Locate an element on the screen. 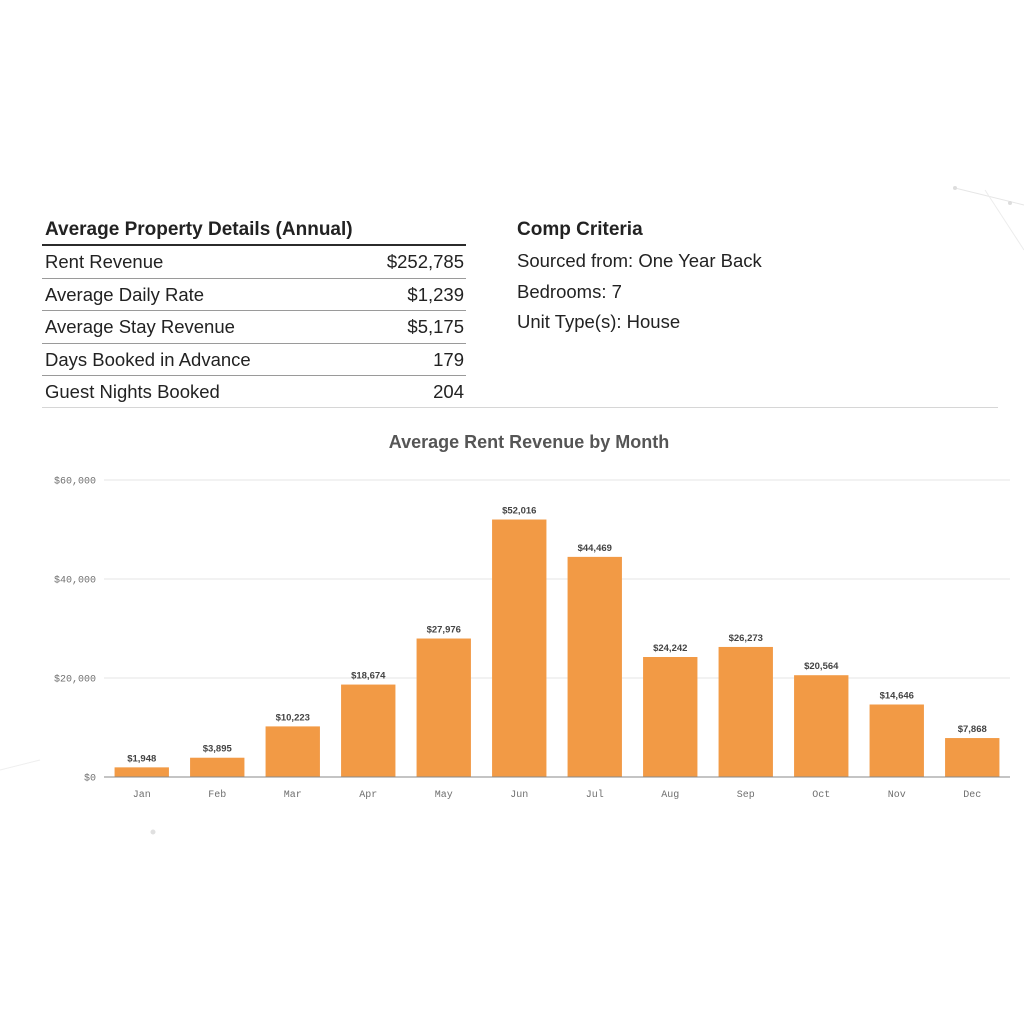 The height and width of the screenshot is (1024, 1024). details-row-value: $252,785 is located at coordinates (425, 261).